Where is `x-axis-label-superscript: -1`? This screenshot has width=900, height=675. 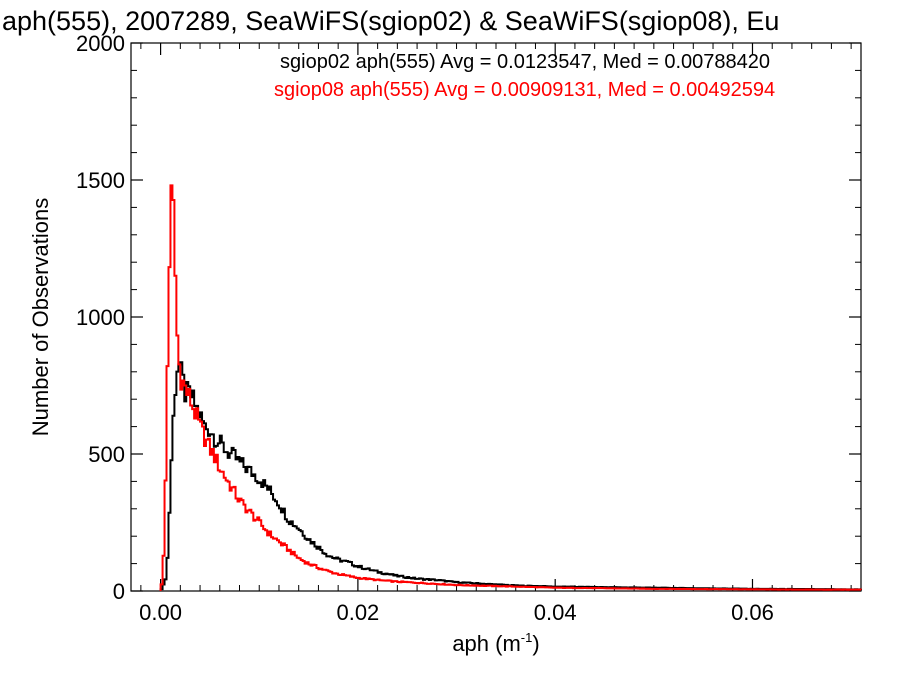
x-axis-label-superscript: -1 is located at coordinates (527, 637).